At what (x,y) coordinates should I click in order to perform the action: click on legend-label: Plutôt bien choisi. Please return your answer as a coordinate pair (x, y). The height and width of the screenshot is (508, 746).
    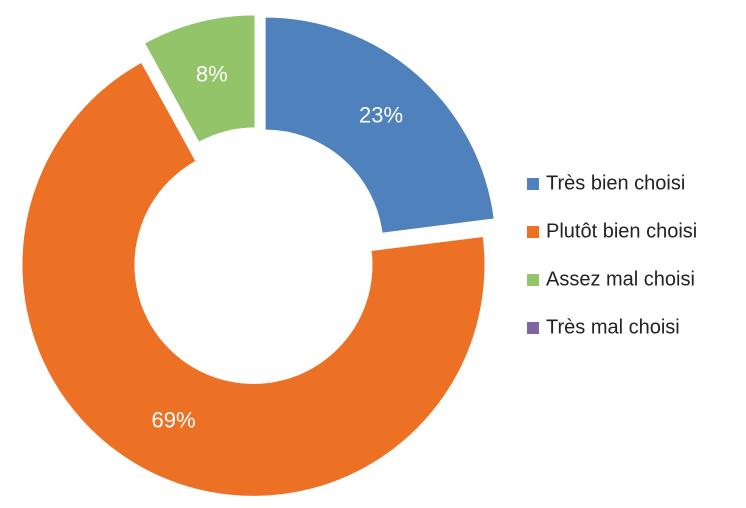
    Looking at the image, I should click on (621, 231).